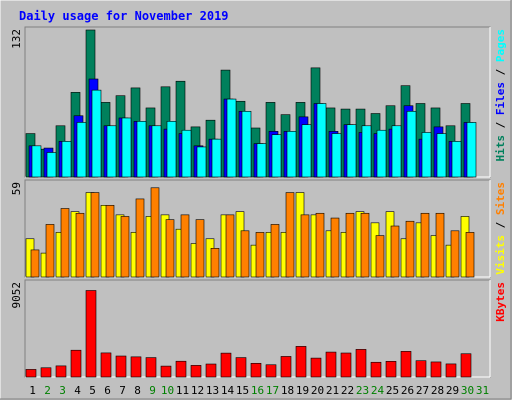 This screenshot has width=512, height=400. Describe the element at coordinates (242, 390) in the screenshot. I see `x-tick-label-day-15: 15` at that location.